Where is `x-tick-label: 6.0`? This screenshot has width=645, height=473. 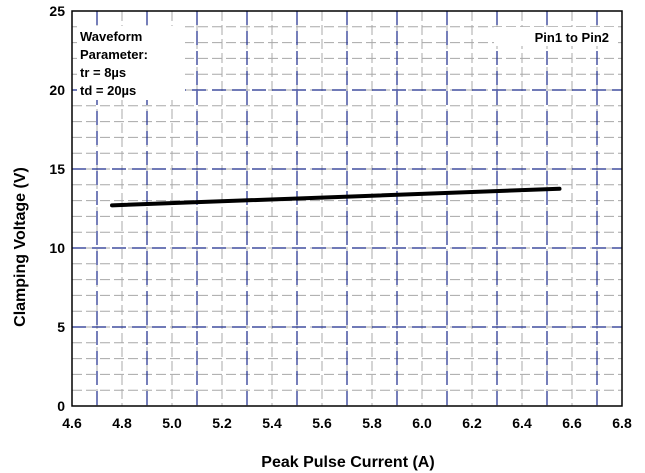 x-tick-label: 6.0 is located at coordinates (422, 423).